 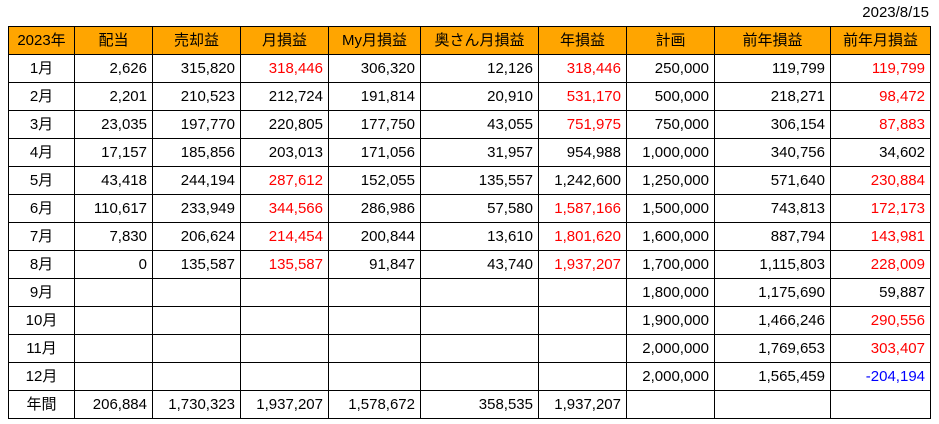 I want to click on cell: 287,612, so click(x=284, y=180).